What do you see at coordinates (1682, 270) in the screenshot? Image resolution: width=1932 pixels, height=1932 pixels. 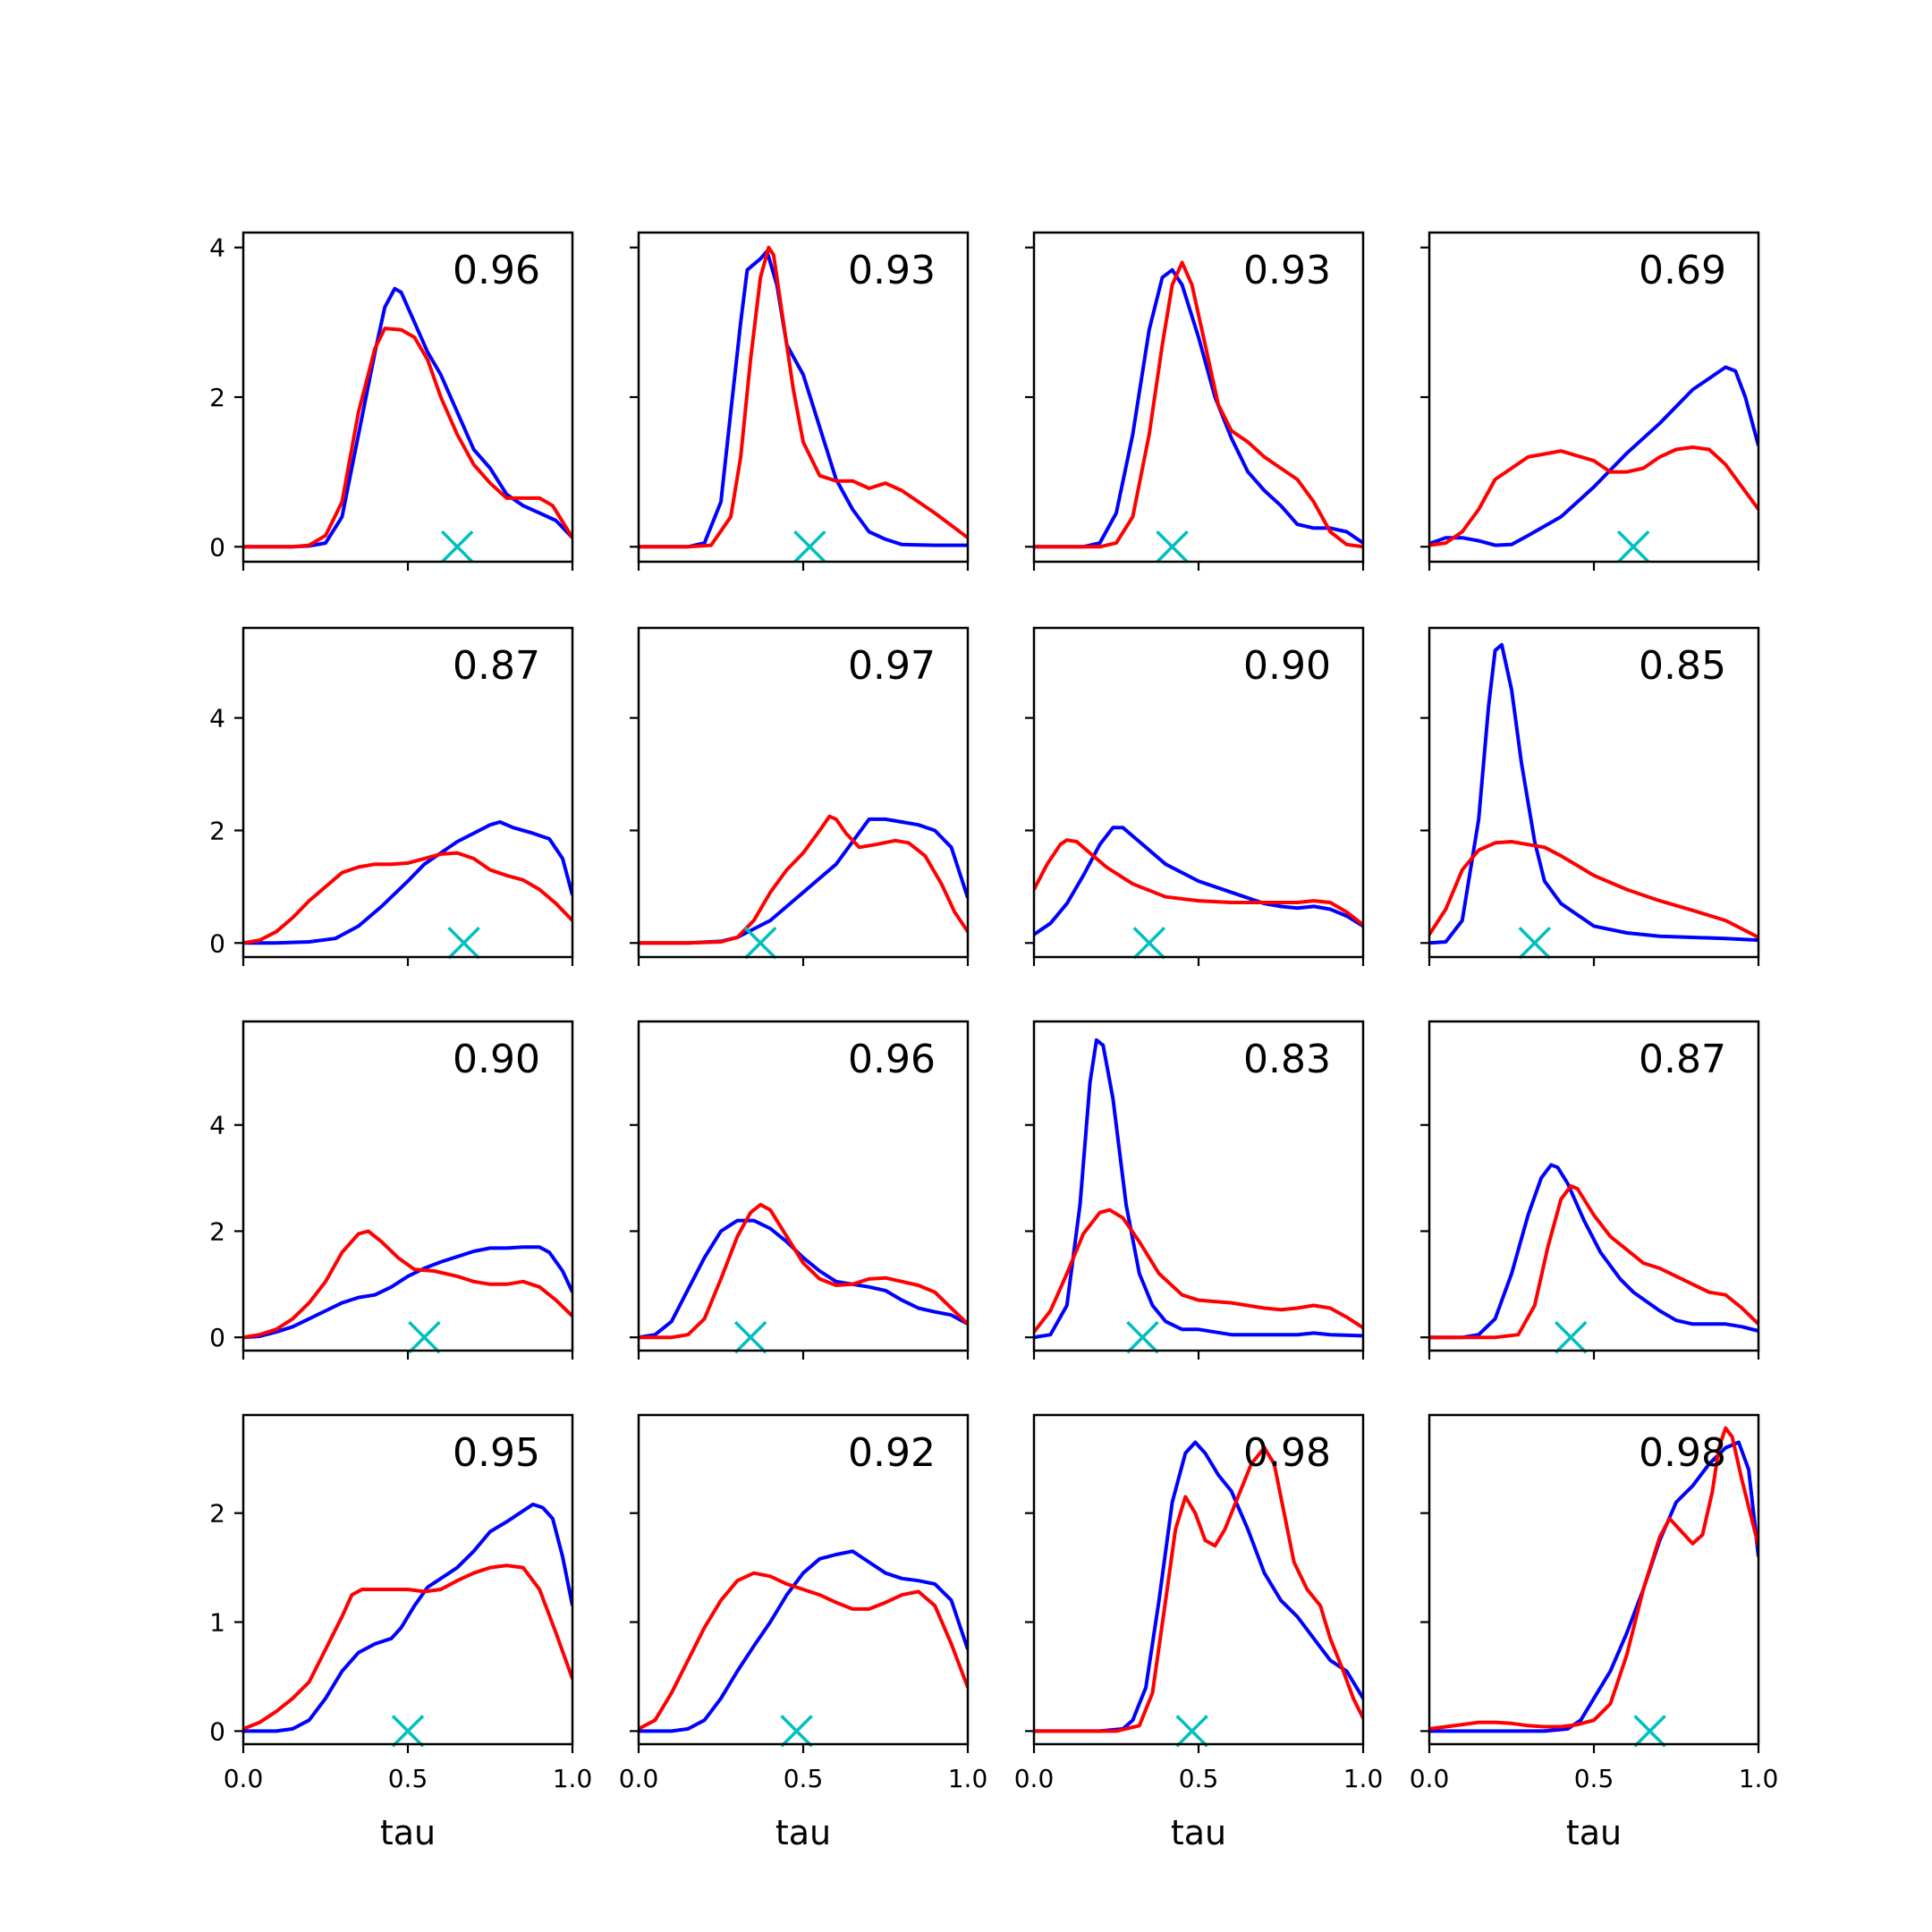 I see `panel-value-label: 0.69` at bounding box center [1682, 270].